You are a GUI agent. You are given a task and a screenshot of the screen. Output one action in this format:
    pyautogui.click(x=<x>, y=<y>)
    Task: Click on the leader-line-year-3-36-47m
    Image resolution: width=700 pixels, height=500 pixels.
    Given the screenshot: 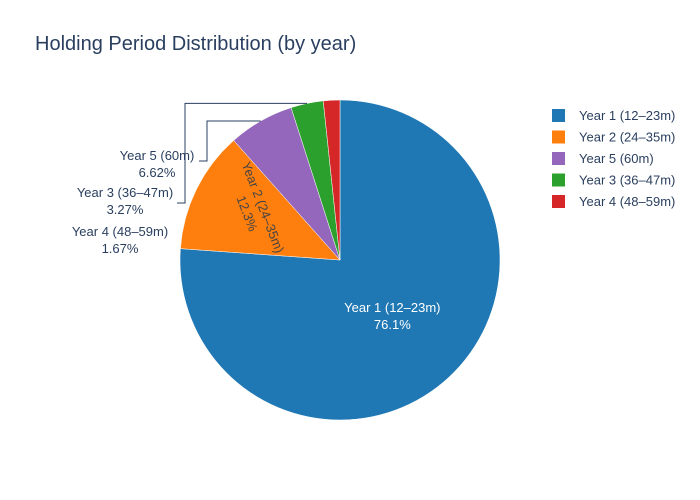 What is the action you would take?
    pyautogui.click(x=242, y=153)
    